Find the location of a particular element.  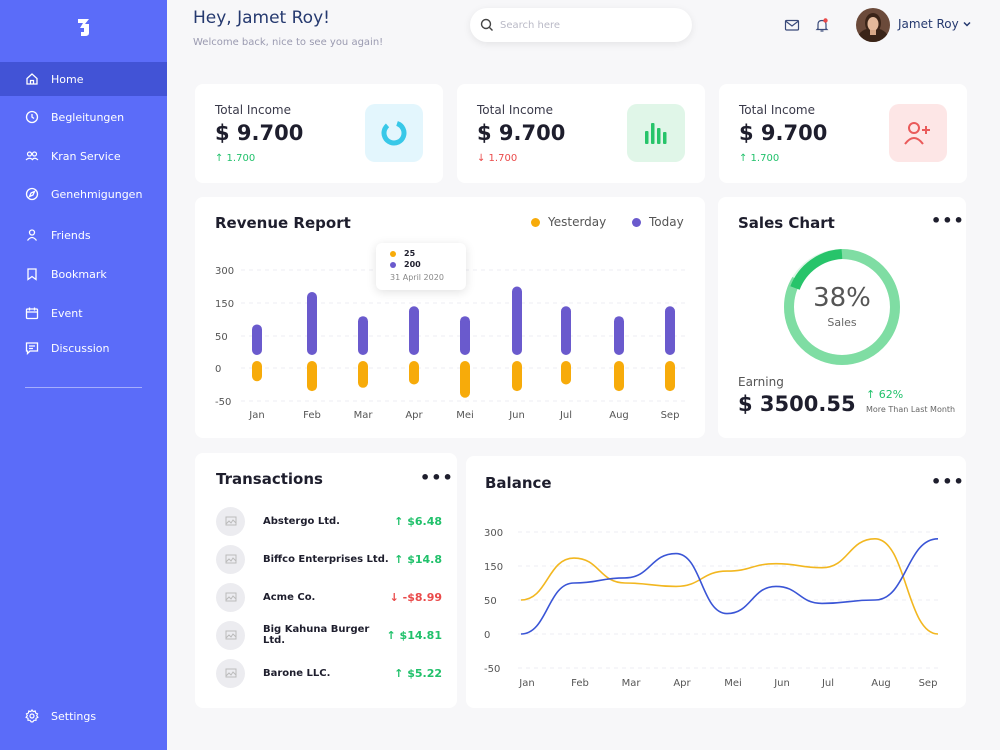

search-bar is located at coordinates (581, 25).